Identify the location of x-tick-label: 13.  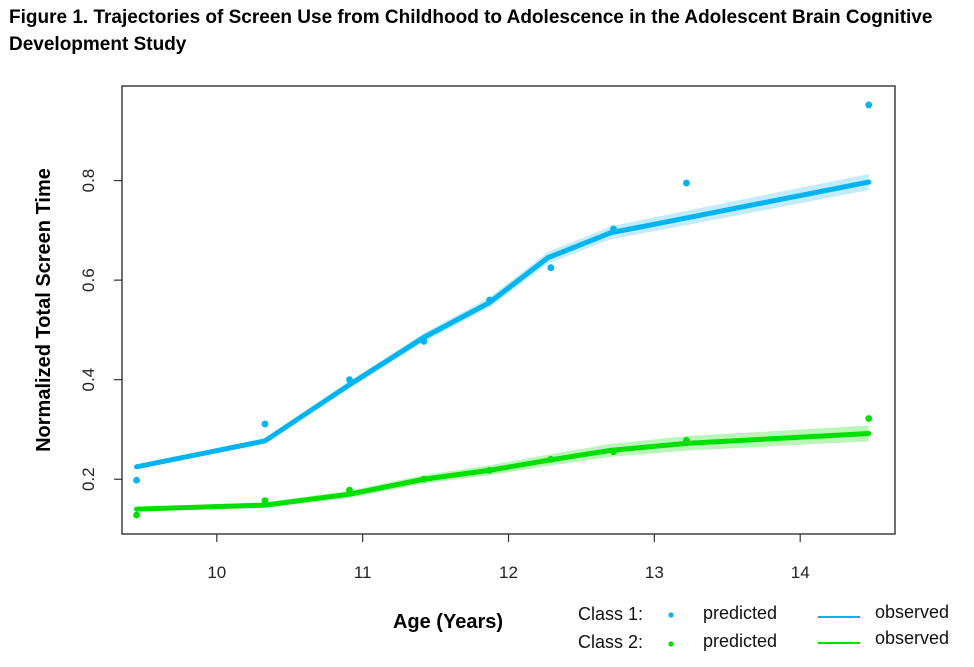
(654, 572).